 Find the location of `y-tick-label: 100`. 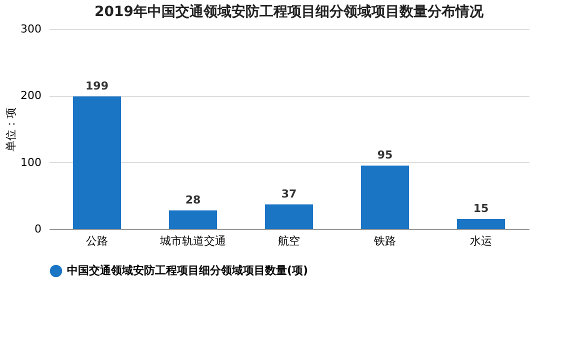

y-tick-label: 100 is located at coordinates (31, 162).